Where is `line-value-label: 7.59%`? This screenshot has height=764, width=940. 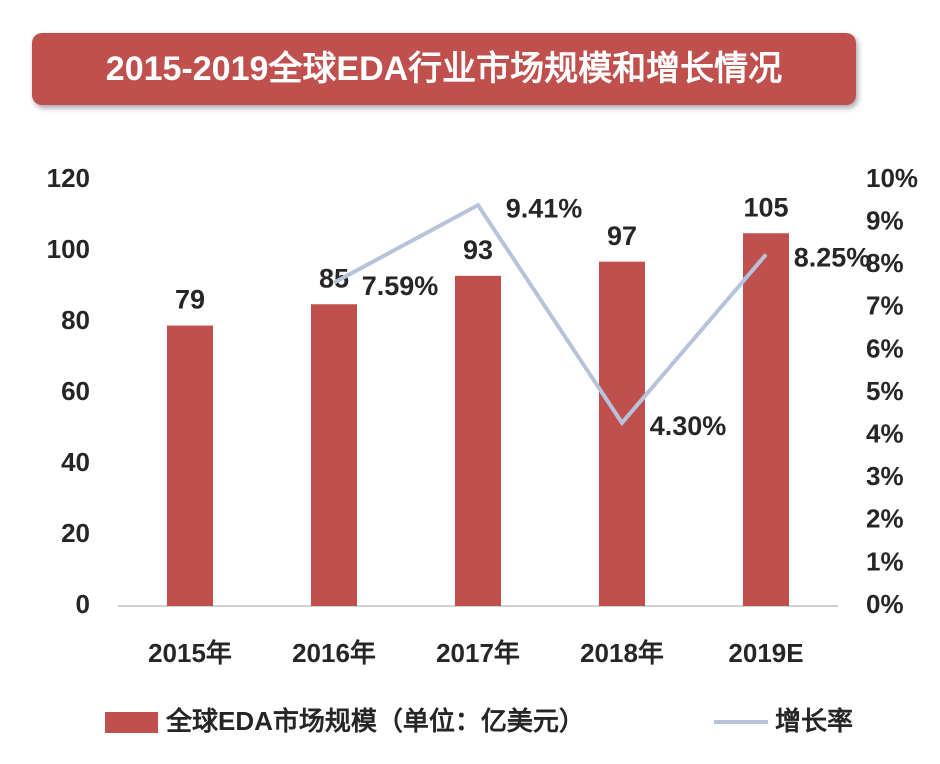
line-value-label: 7.59% is located at coordinates (400, 286).